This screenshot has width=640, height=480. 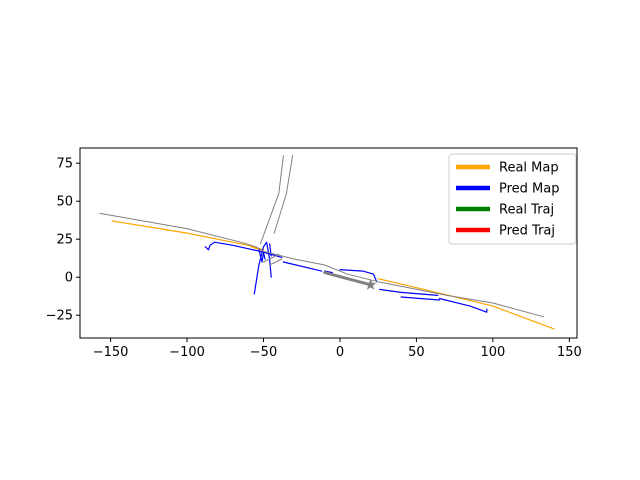 I want to click on legend: Real Map Pred Map Real Traj Pred Traj, so click(x=512, y=199).